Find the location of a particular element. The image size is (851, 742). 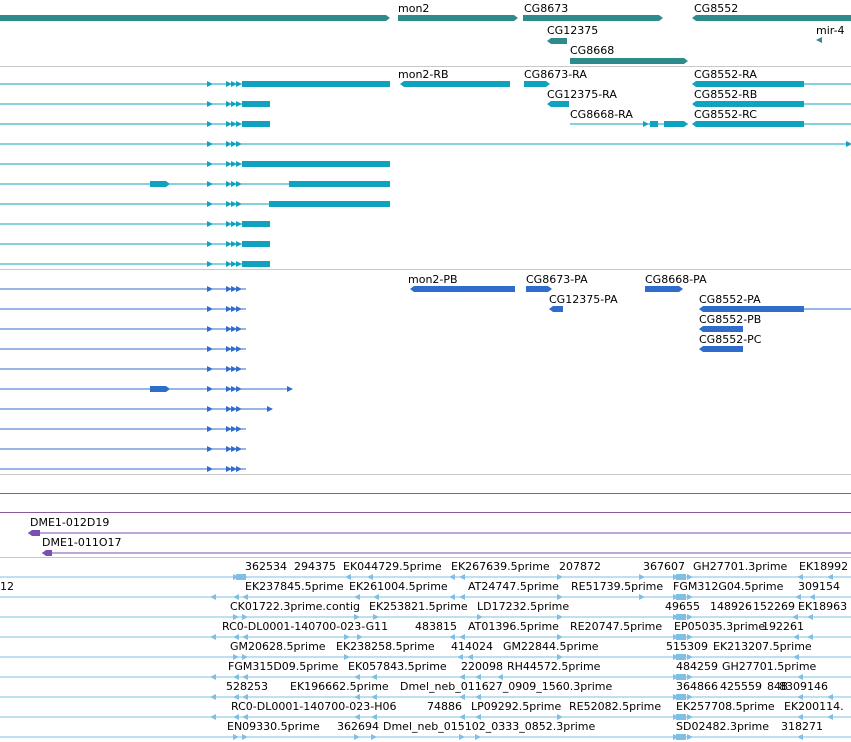

est-label: 8309146 is located at coordinates (803, 686).